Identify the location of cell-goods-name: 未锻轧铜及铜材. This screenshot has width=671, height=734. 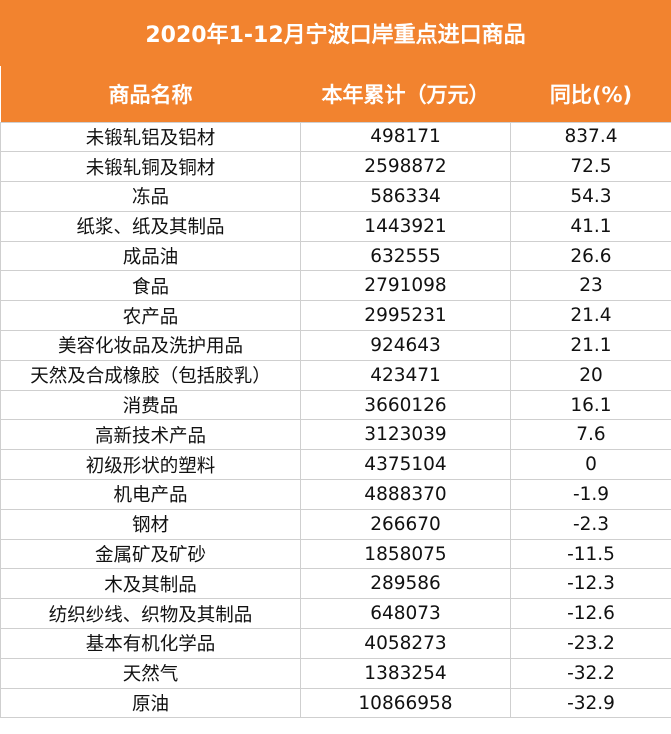
(150, 167).